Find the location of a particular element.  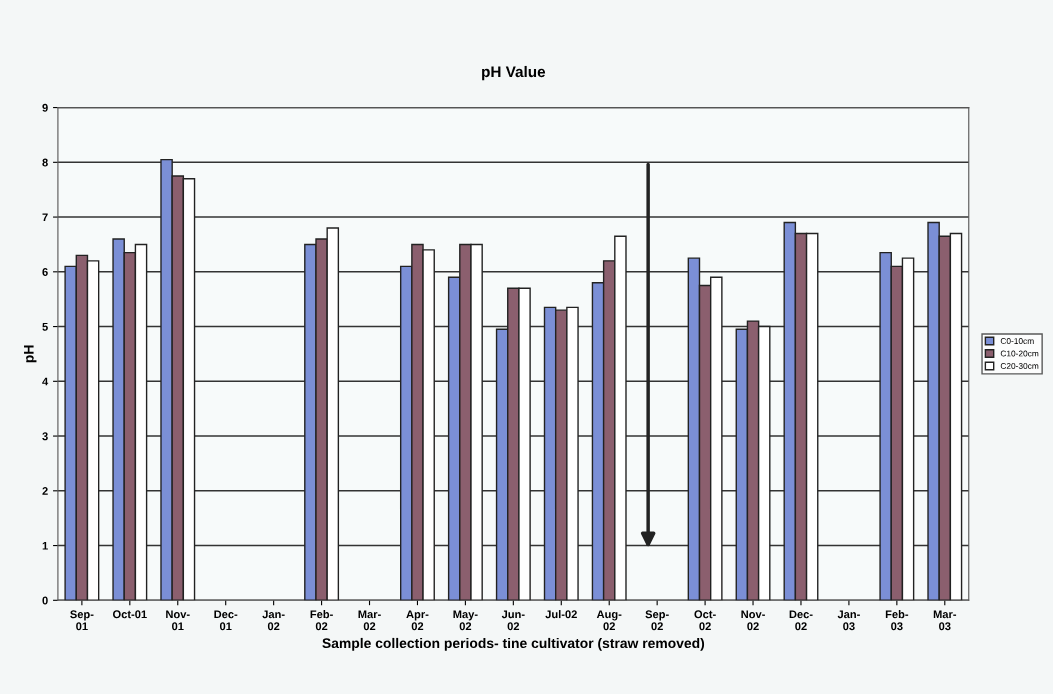

x-tick-label: May- 02 is located at coordinates (465, 620).